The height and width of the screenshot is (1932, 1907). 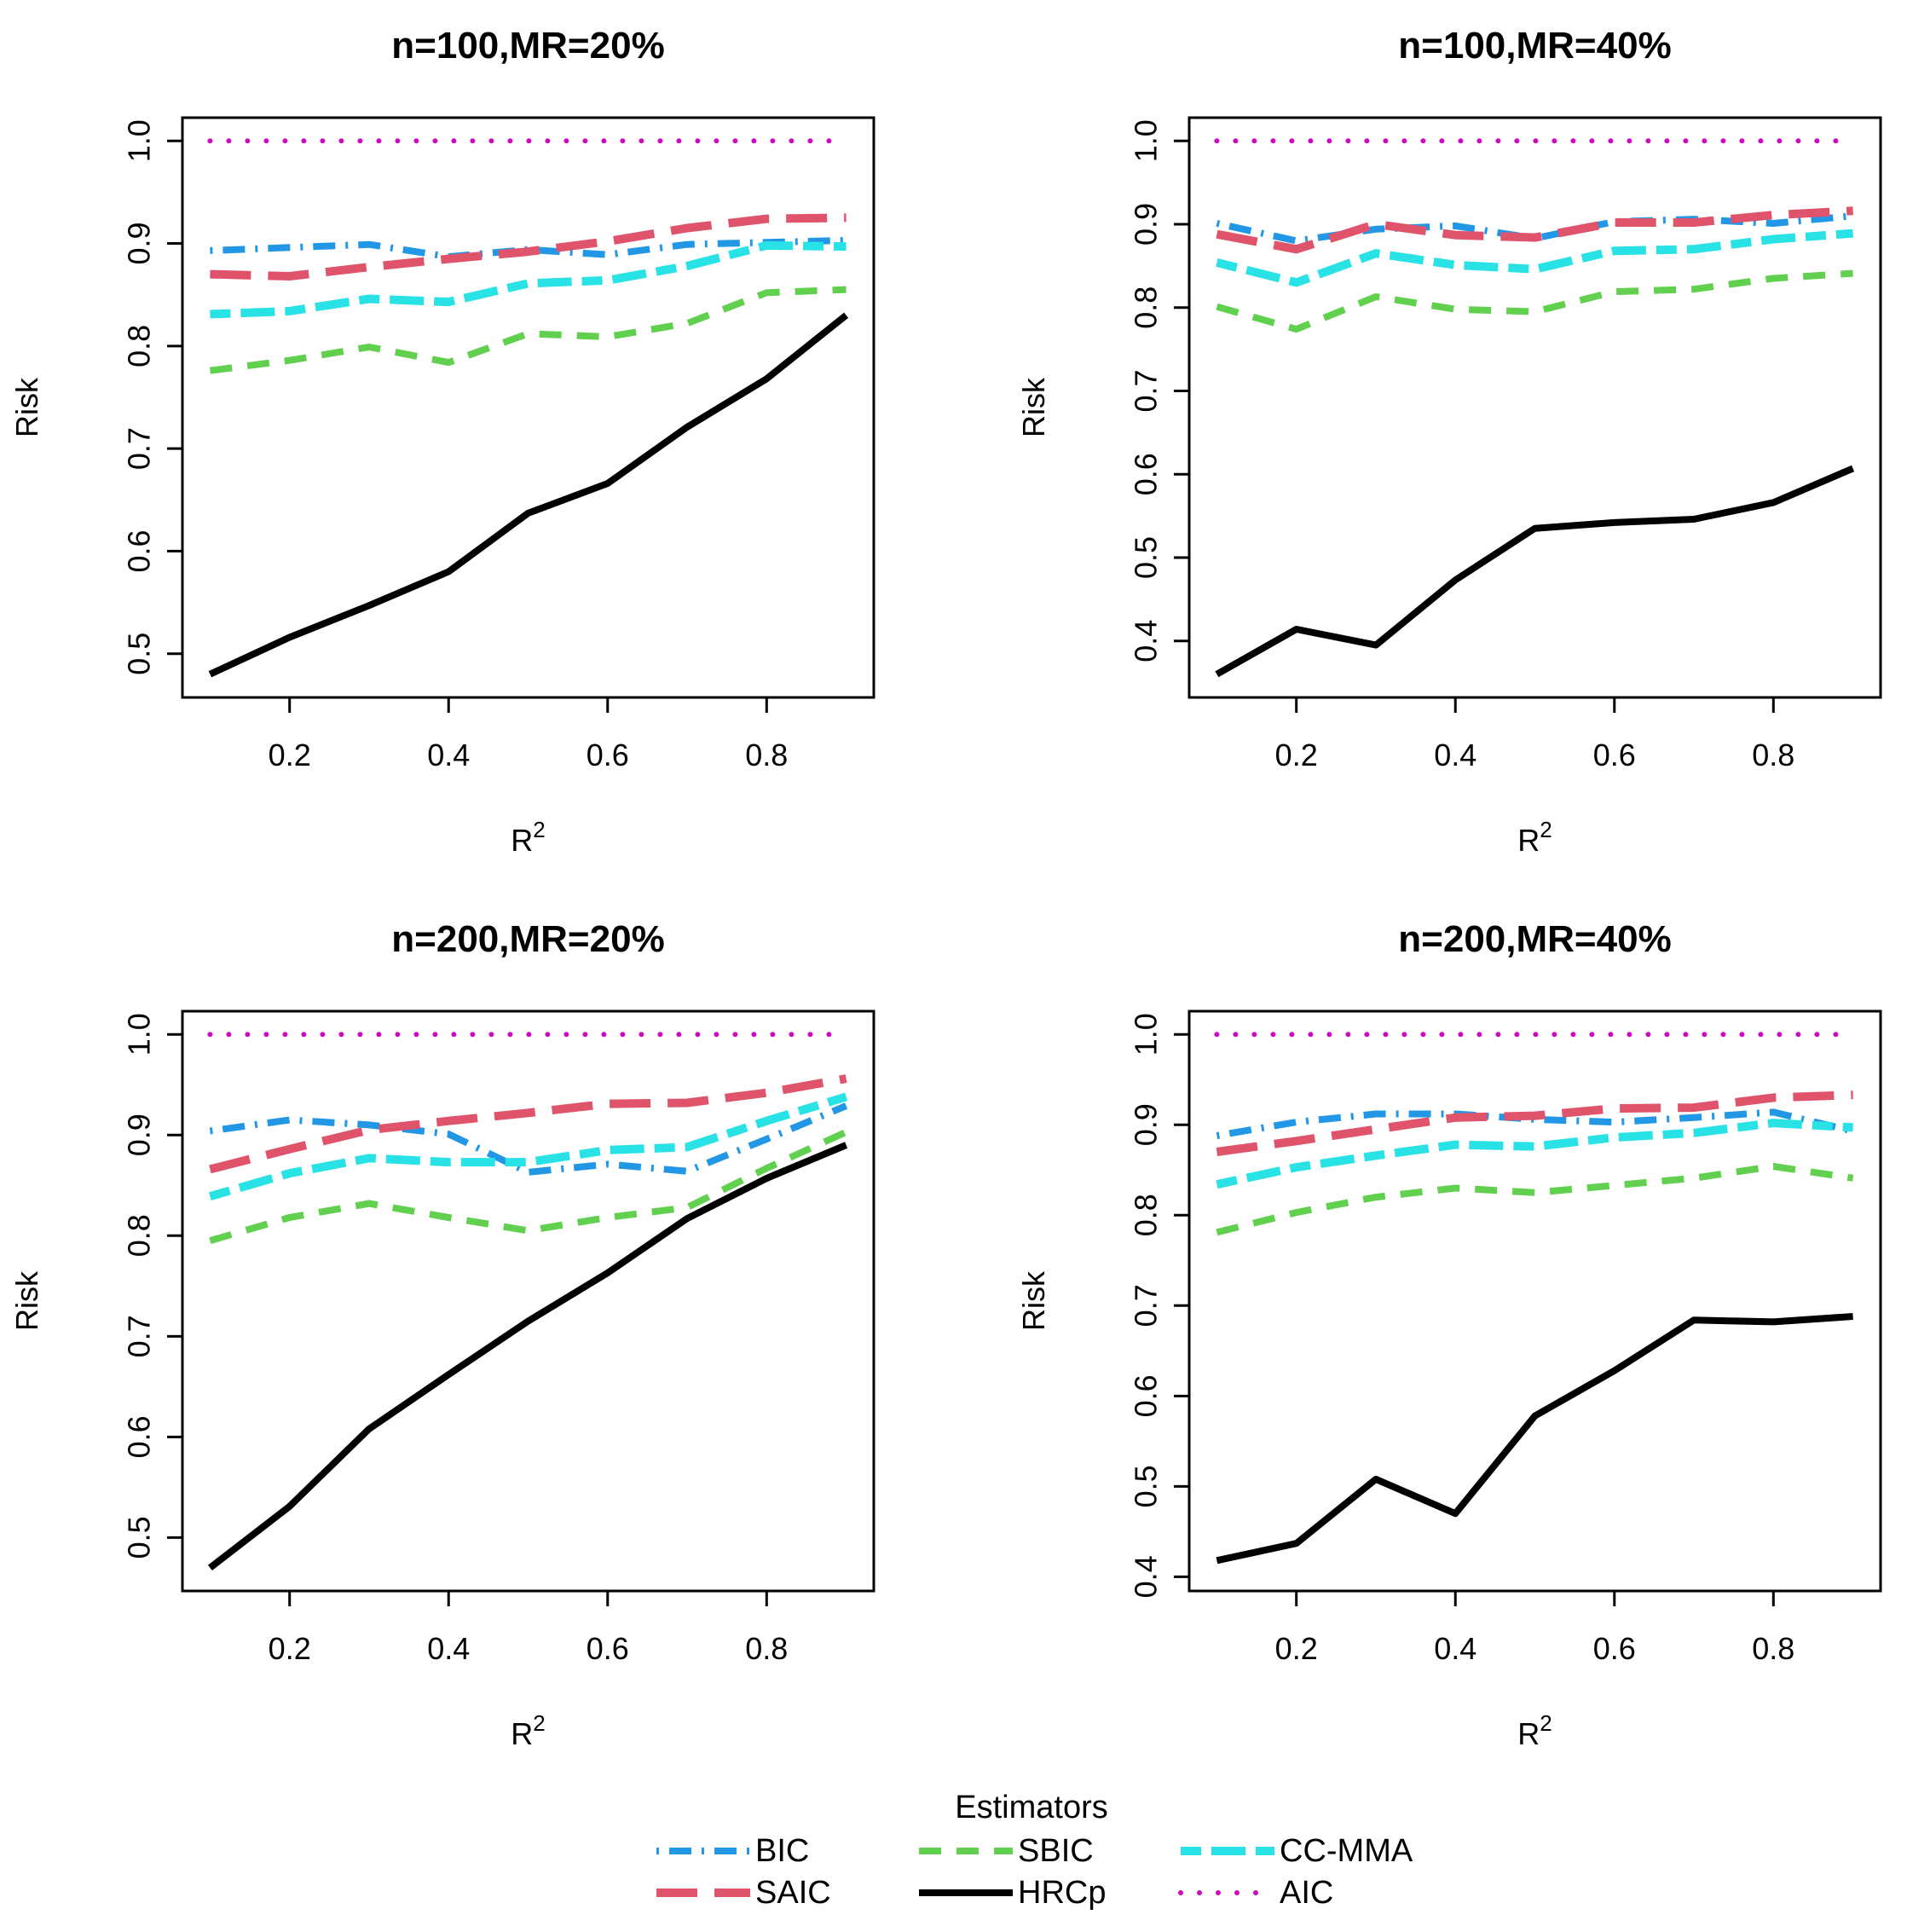 I want to click on legend-label-bic: BIC, so click(x=782, y=1851).